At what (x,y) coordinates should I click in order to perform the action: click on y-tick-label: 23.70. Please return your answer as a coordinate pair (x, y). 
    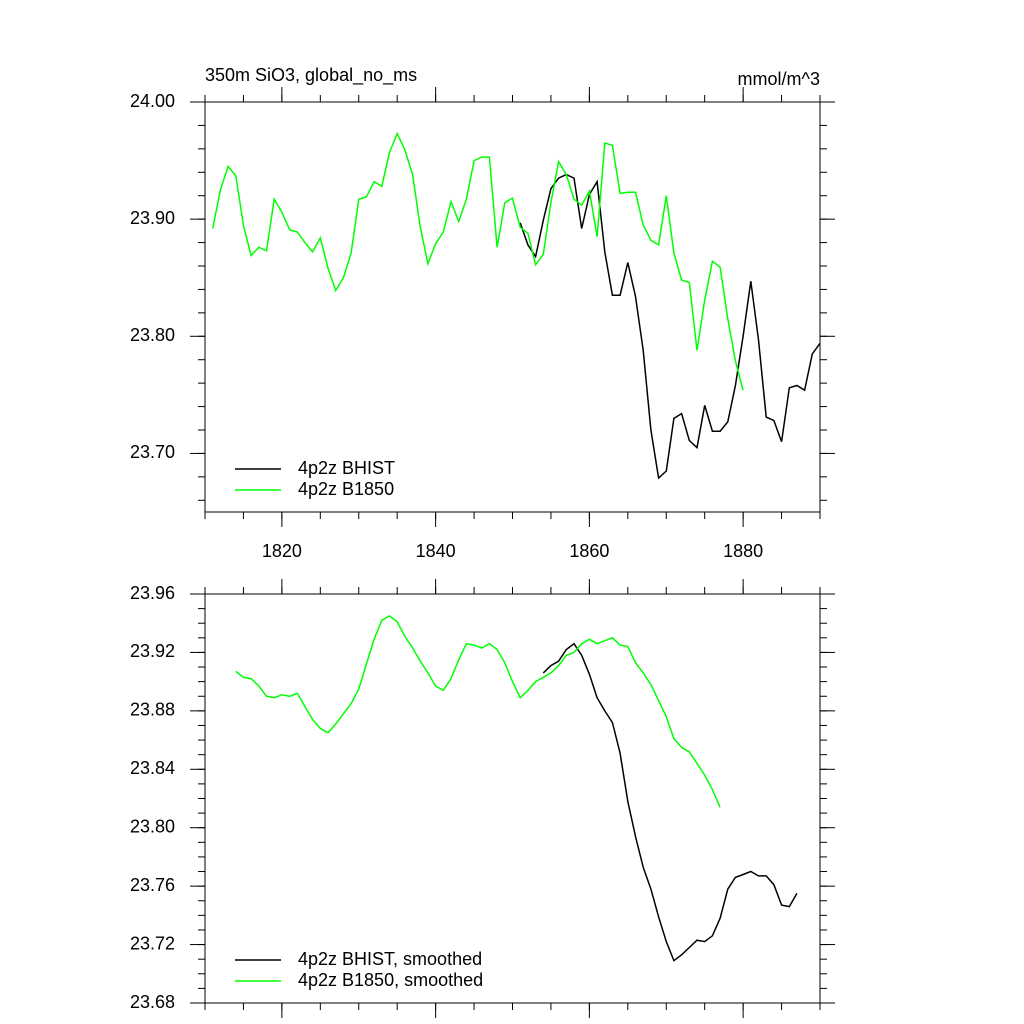
    Looking at the image, I should click on (152, 452).